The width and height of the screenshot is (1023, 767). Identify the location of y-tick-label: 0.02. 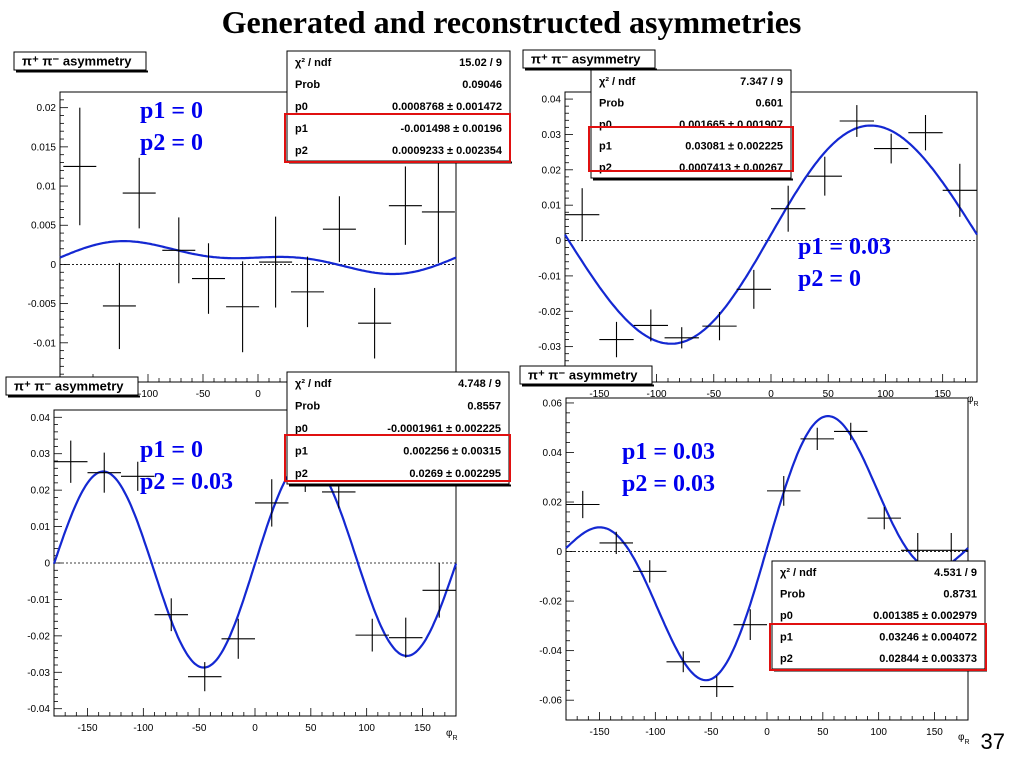
(552, 170).